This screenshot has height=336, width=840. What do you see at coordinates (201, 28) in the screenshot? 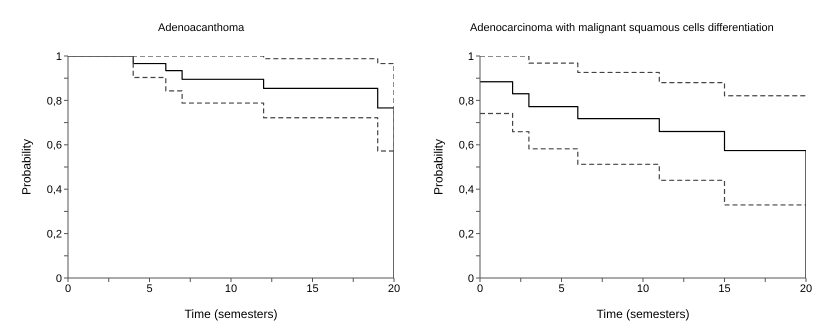
I see `chart-title: Adenoacanthoma` at bounding box center [201, 28].